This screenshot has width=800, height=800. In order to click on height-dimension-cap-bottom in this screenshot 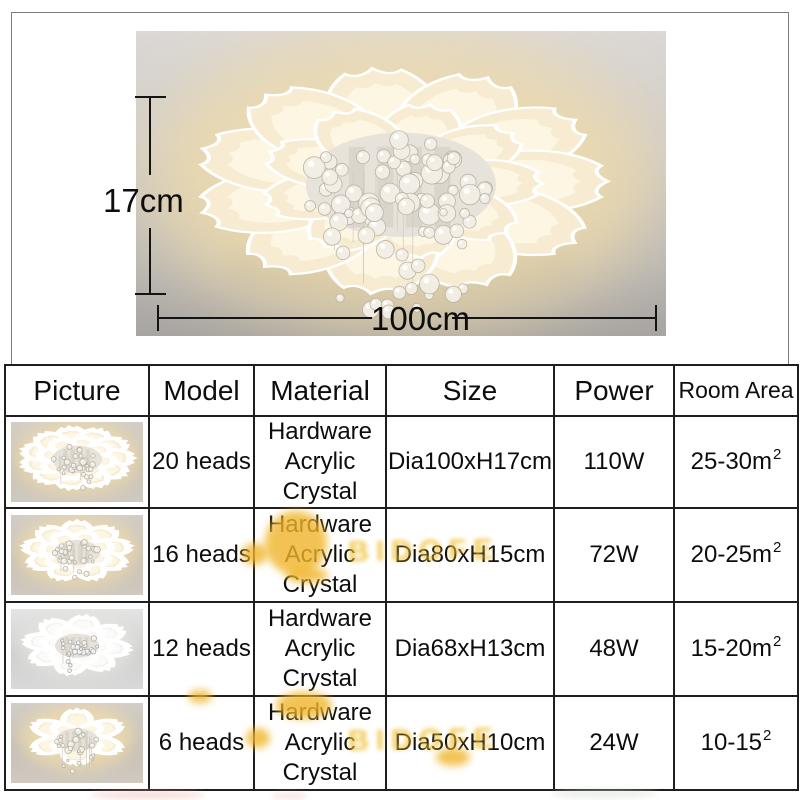, I will do `click(150, 294)`.